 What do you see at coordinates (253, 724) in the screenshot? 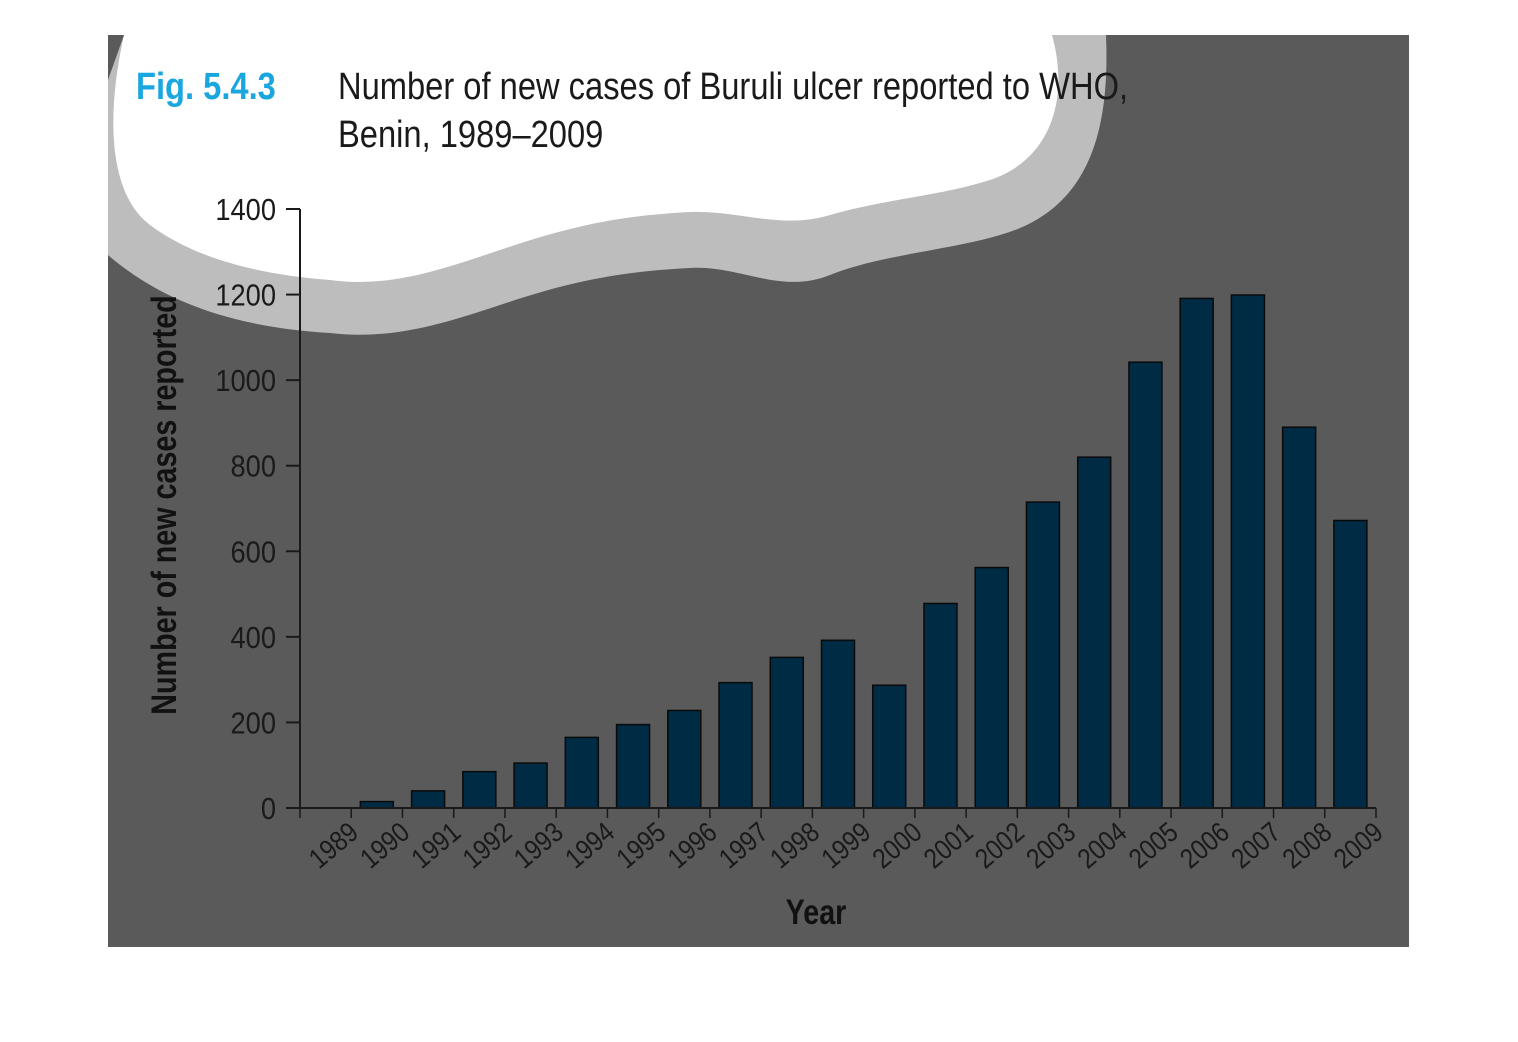
I see `y-tick-label: 200` at bounding box center [253, 724].